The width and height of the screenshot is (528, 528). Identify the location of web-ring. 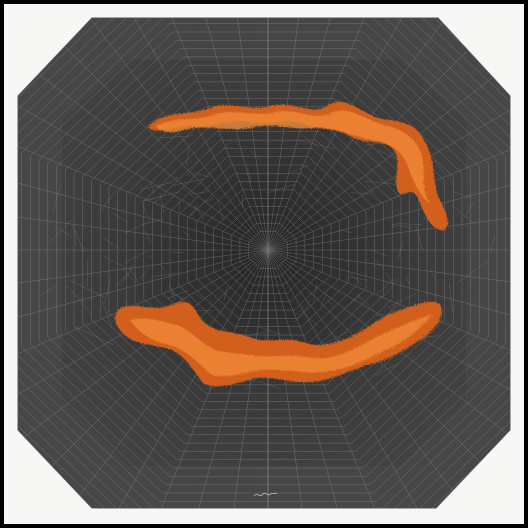
(268, 250).